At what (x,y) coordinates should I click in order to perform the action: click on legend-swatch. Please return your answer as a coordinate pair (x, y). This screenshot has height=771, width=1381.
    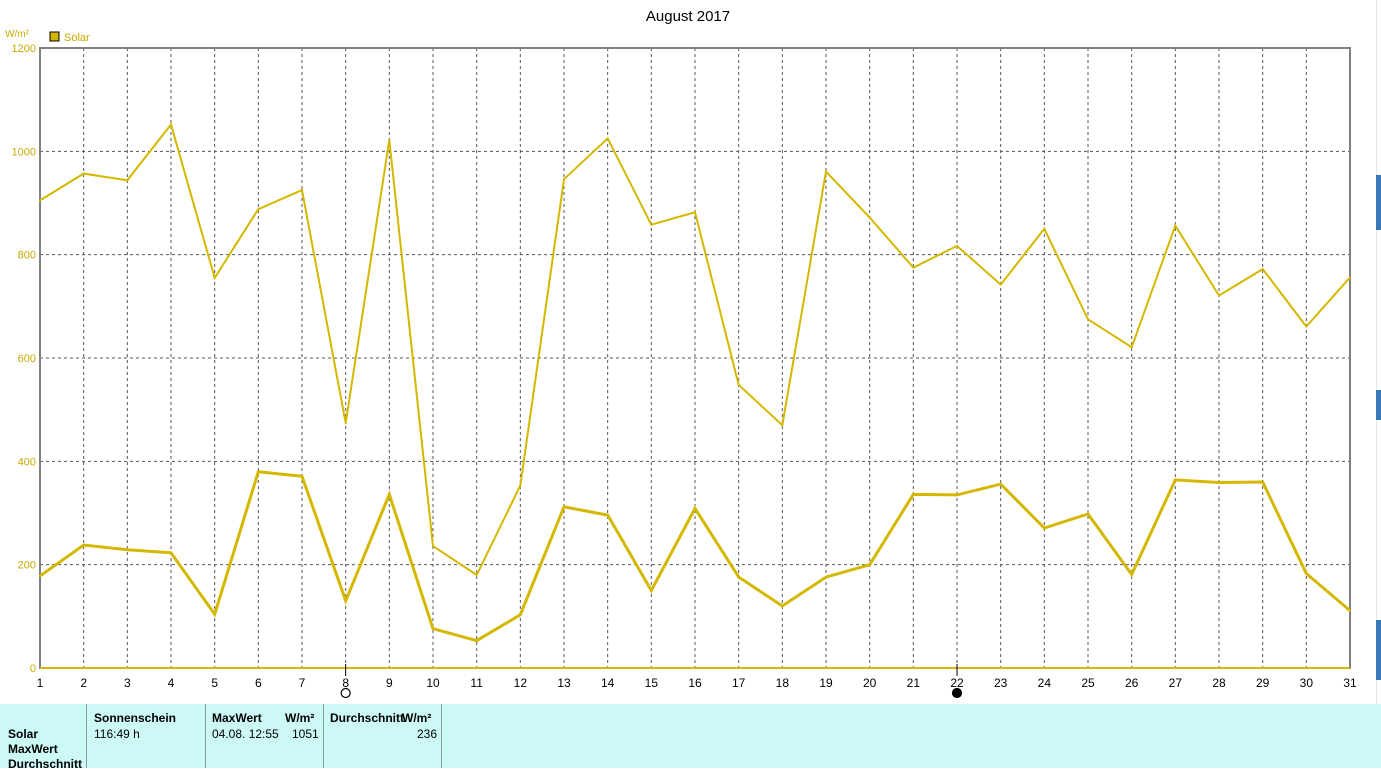
    Looking at the image, I should click on (54, 36).